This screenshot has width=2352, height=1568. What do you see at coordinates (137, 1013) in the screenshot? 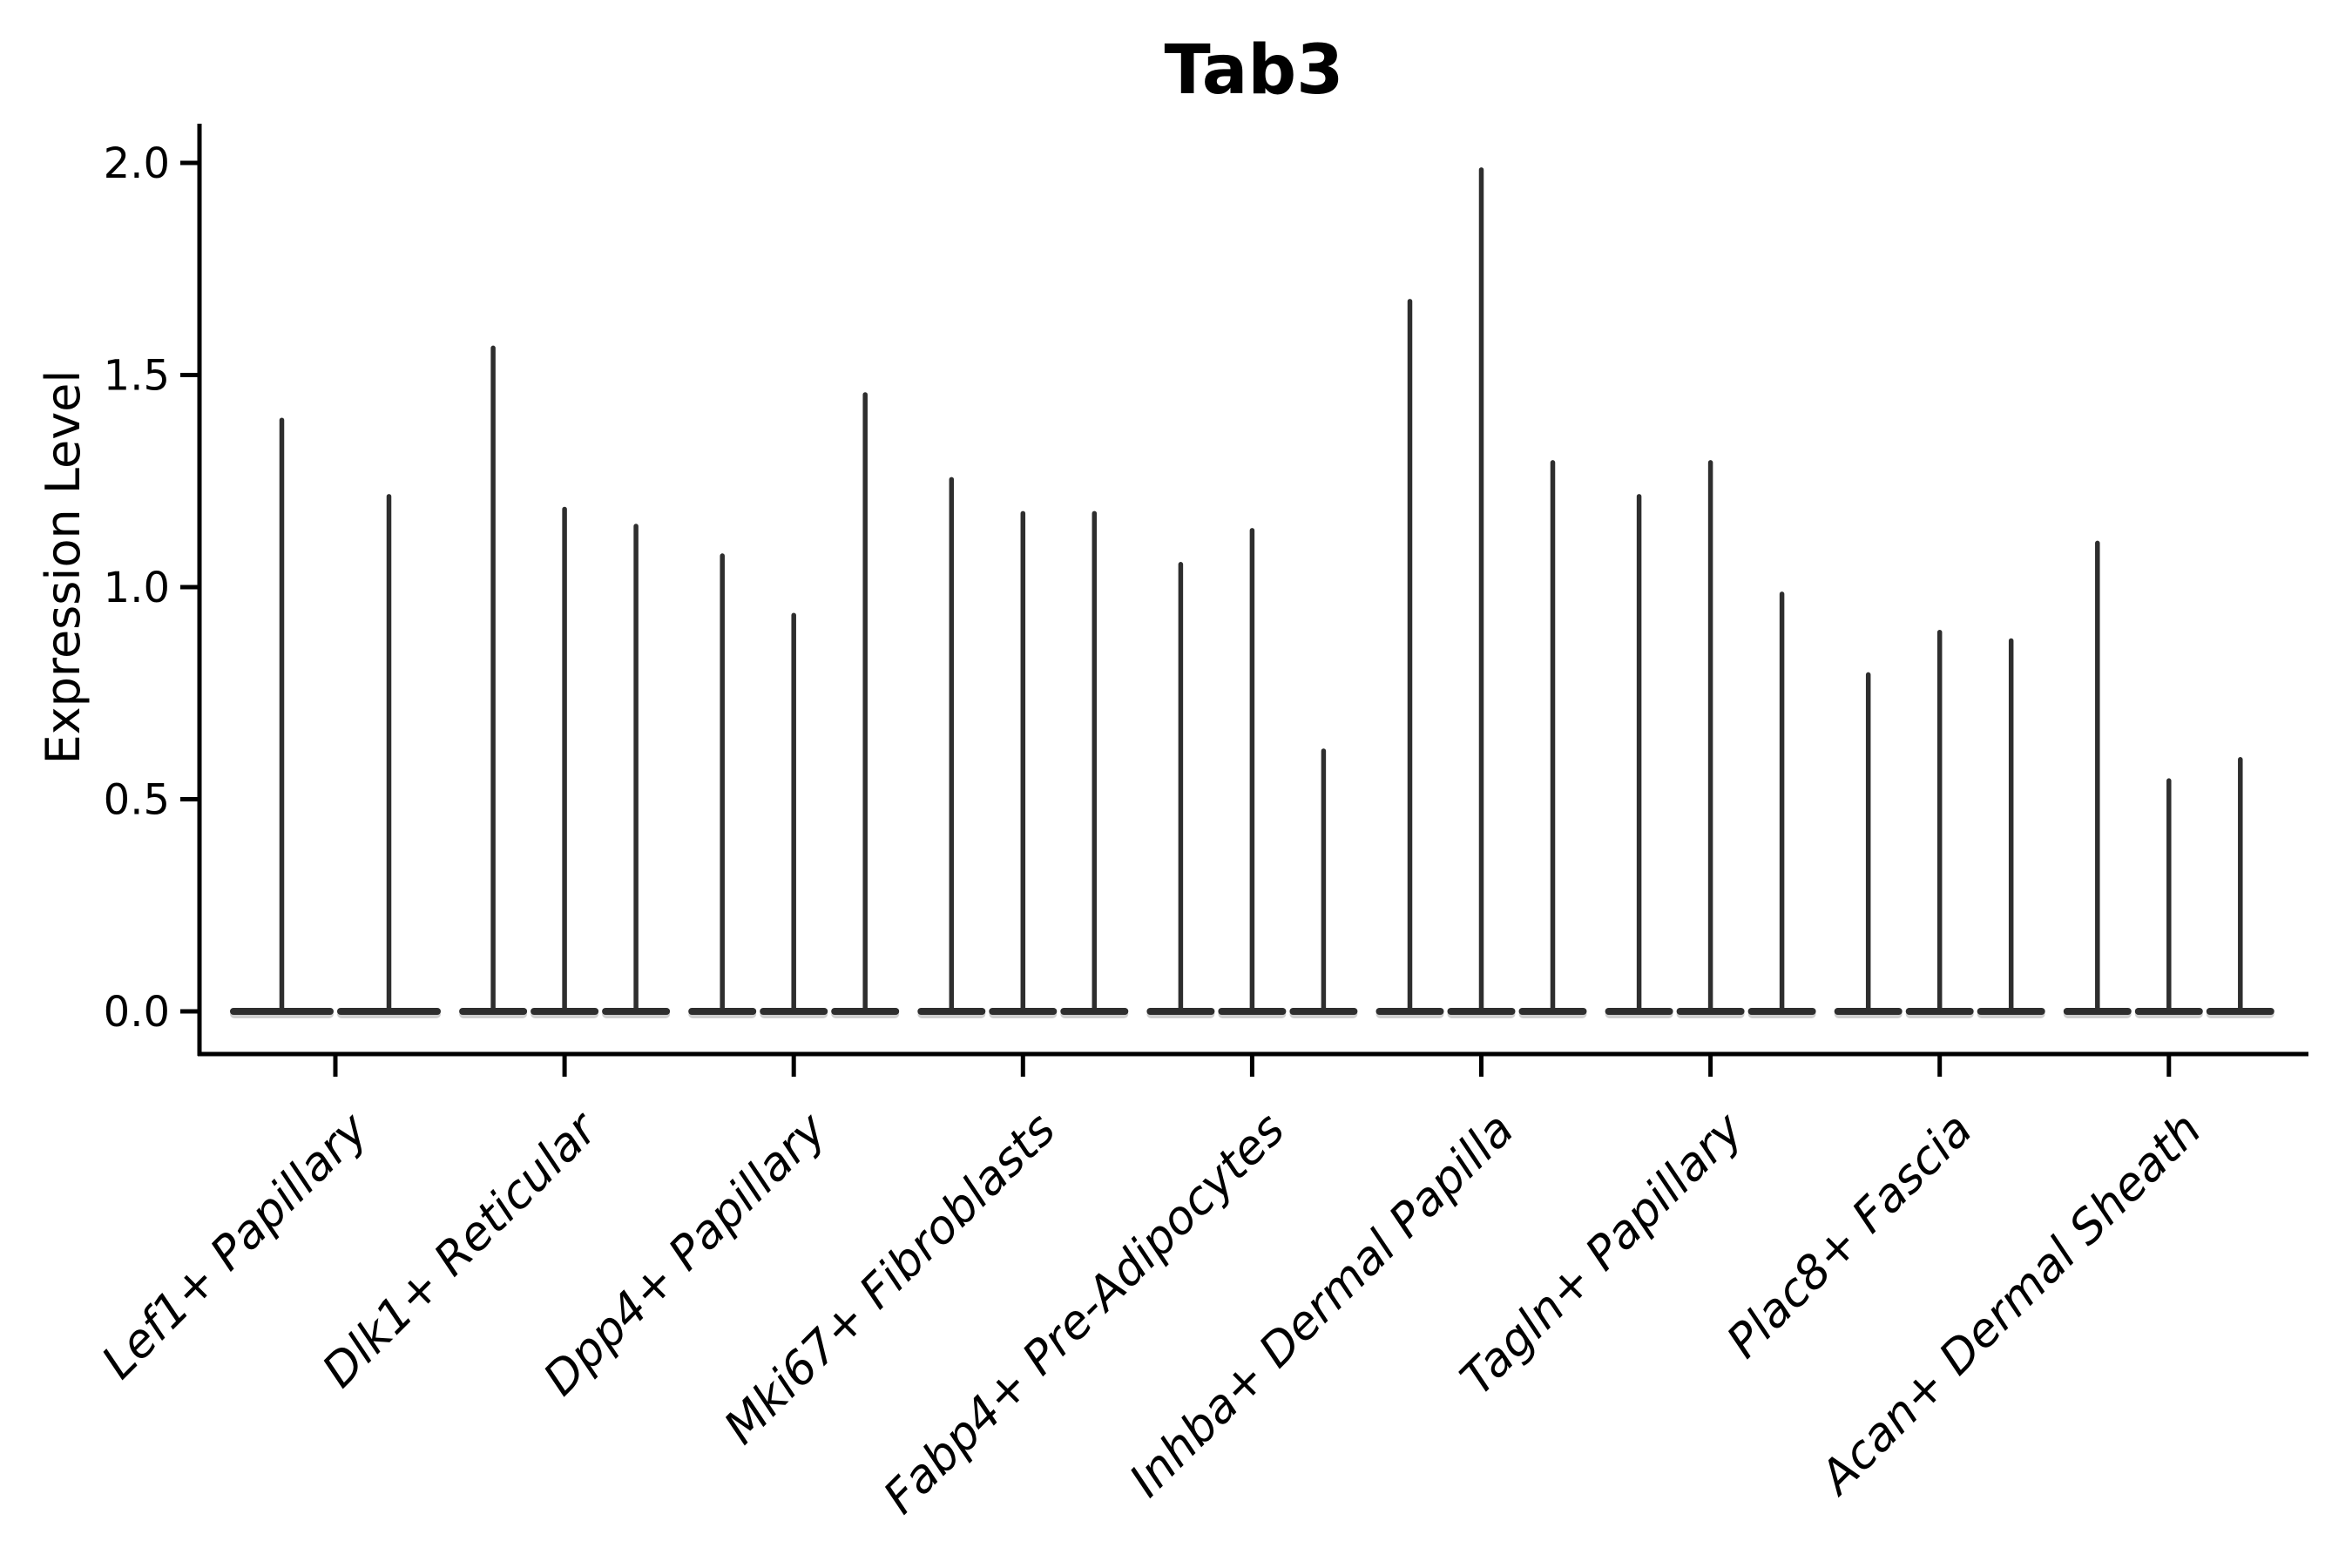
I see `y-tick-label: 0.0` at bounding box center [137, 1013].